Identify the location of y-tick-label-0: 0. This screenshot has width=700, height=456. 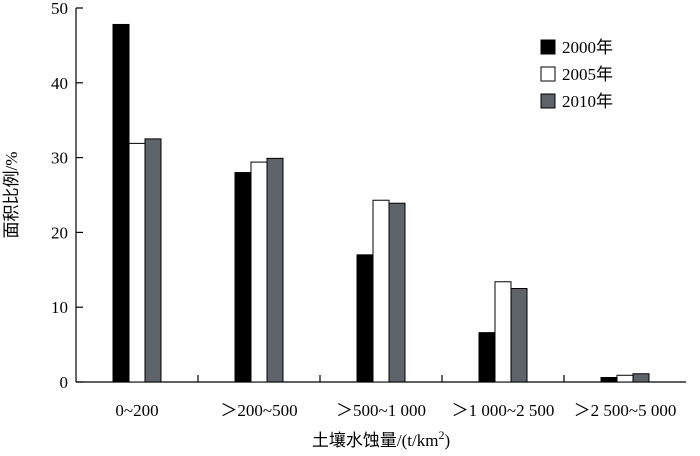
(64, 382).